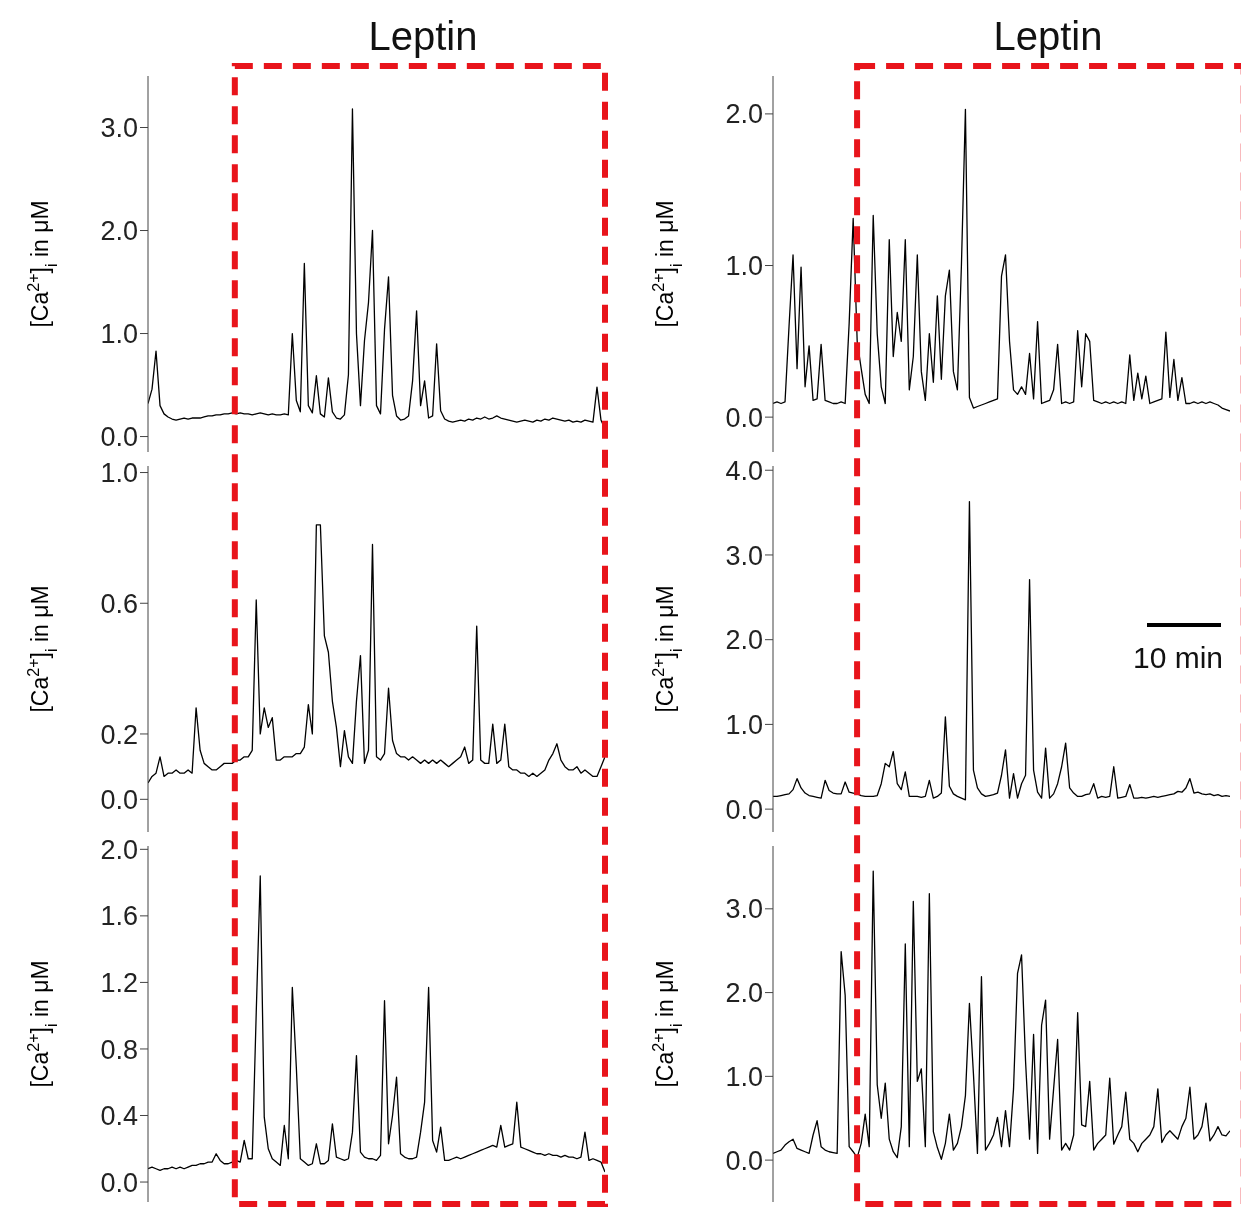  I want to click on y-tick-label: 1.2, so click(119, 983).